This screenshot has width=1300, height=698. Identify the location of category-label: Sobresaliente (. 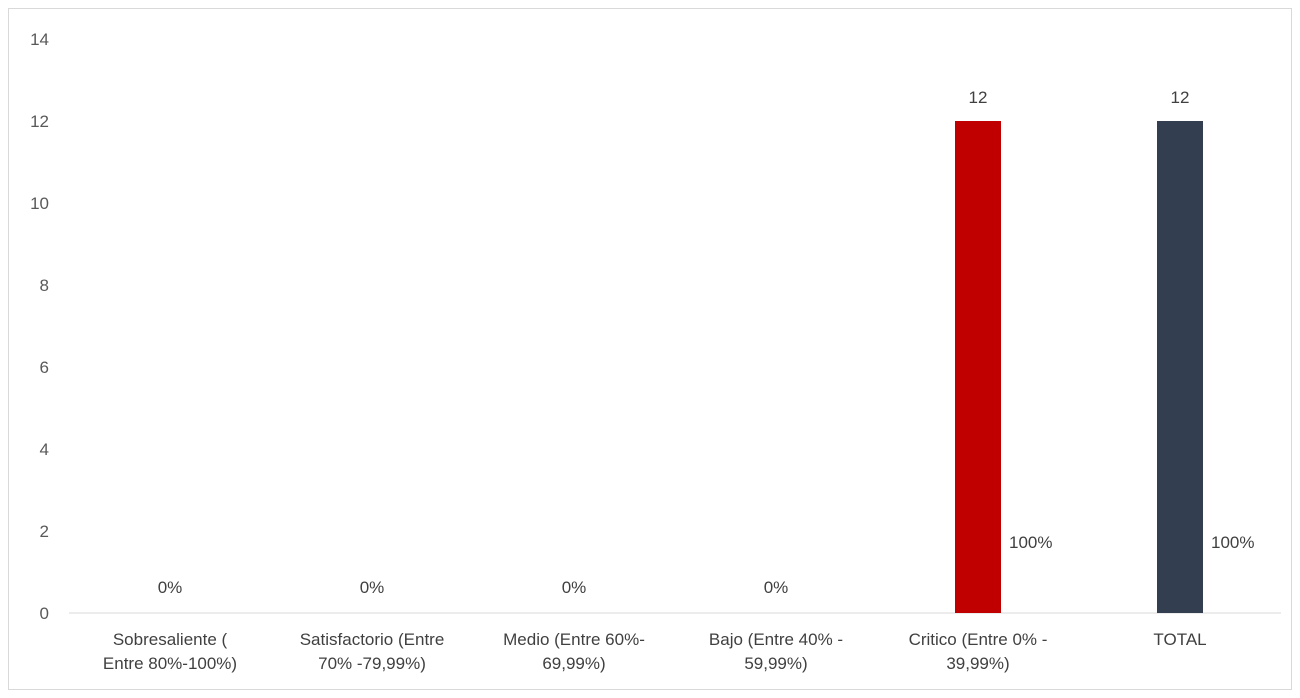
(170, 639).